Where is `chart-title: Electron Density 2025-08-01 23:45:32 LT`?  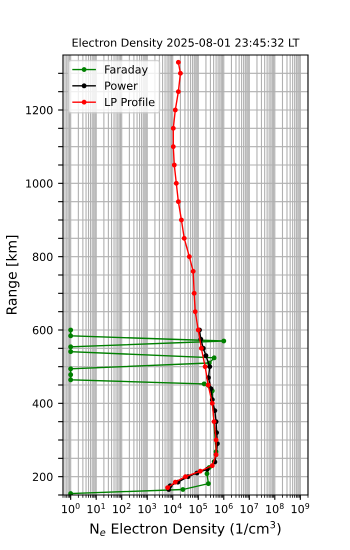 chart-title: Electron Density 2025-08-01 23:45:32 LT is located at coordinates (186, 43).